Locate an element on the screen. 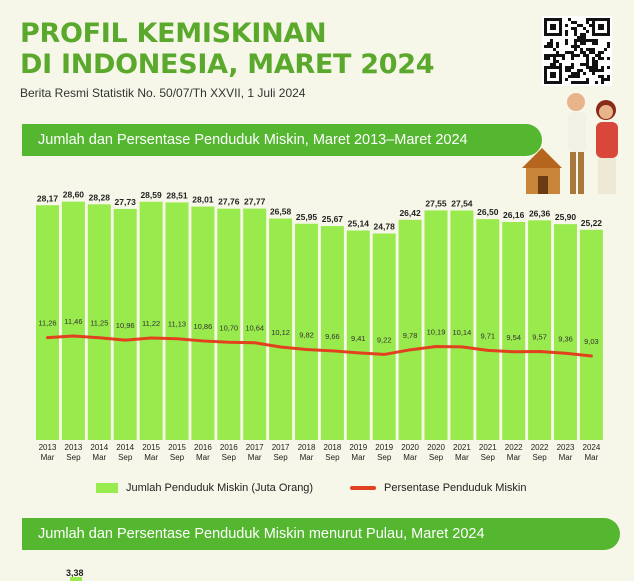  bar-value-label: 28,01 is located at coordinates (203, 200).